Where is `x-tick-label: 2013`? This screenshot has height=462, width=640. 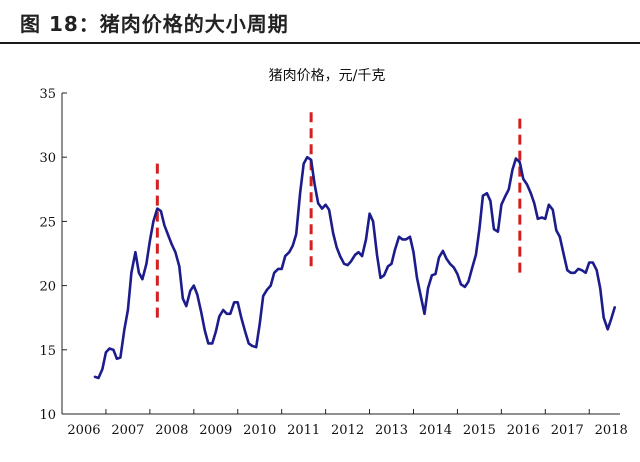
x-tick-label: 2013 is located at coordinates (391, 430).